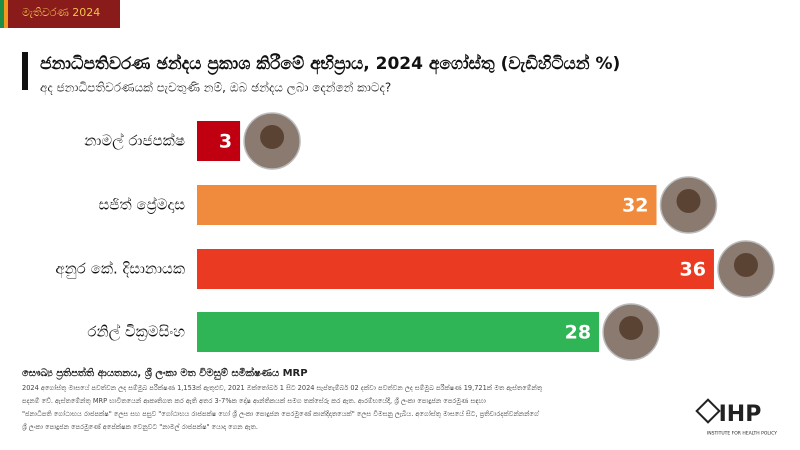 This screenshot has height=450, width=800. What do you see at coordinates (120, 268) in the screenshot?
I see `category-label: අනුර කේ. දිසානායක` at bounding box center [120, 268].